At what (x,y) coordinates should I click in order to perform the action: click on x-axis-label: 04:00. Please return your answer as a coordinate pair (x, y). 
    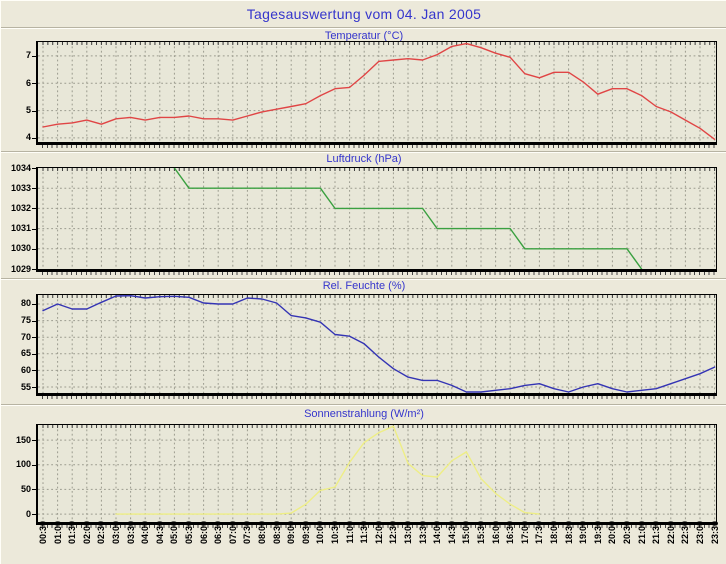
    Looking at the image, I should click on (145, 533).